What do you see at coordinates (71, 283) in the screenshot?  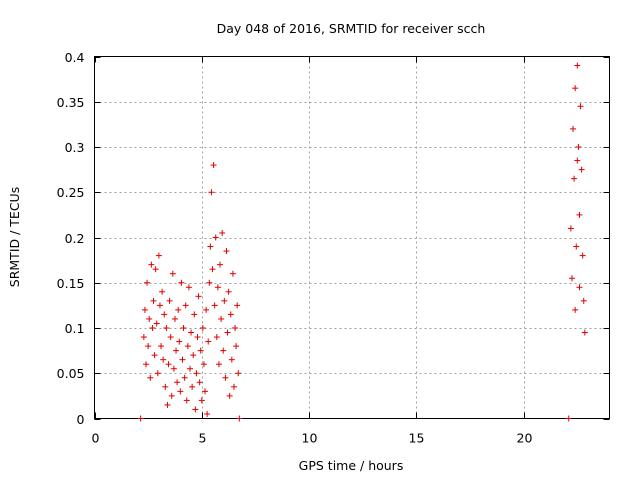 I see `y-tick-label: 0.15` at bounding box center [71, 283].